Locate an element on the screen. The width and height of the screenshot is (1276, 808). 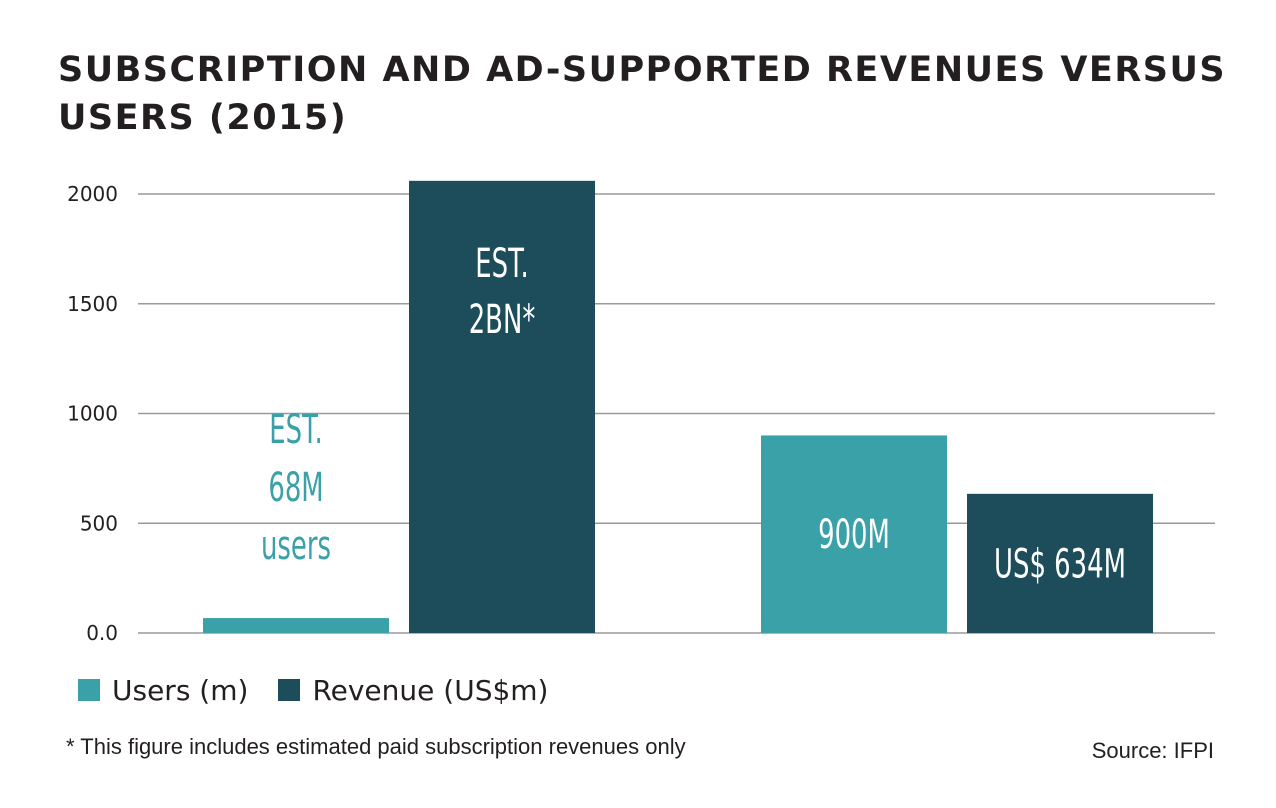
legend-item-users: Users (m) is located at coordinates (163, 690).